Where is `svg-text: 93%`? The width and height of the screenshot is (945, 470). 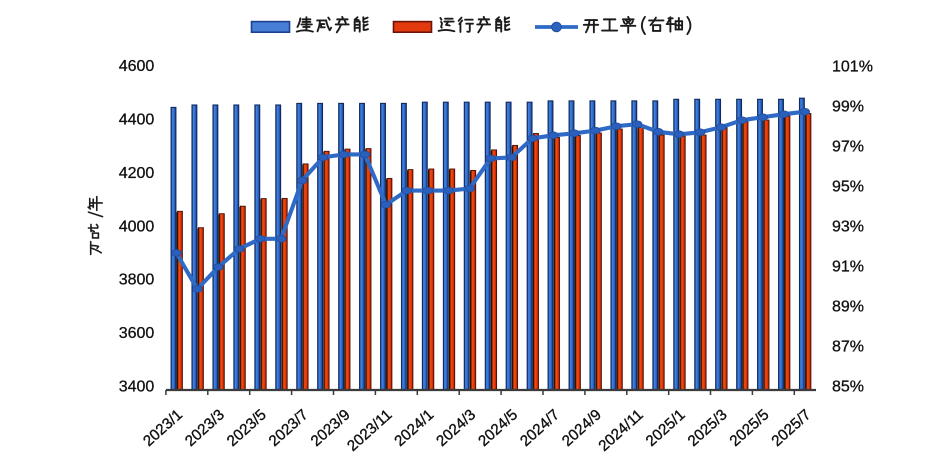
svg-text: 93% is located at coordinates (848, 226).